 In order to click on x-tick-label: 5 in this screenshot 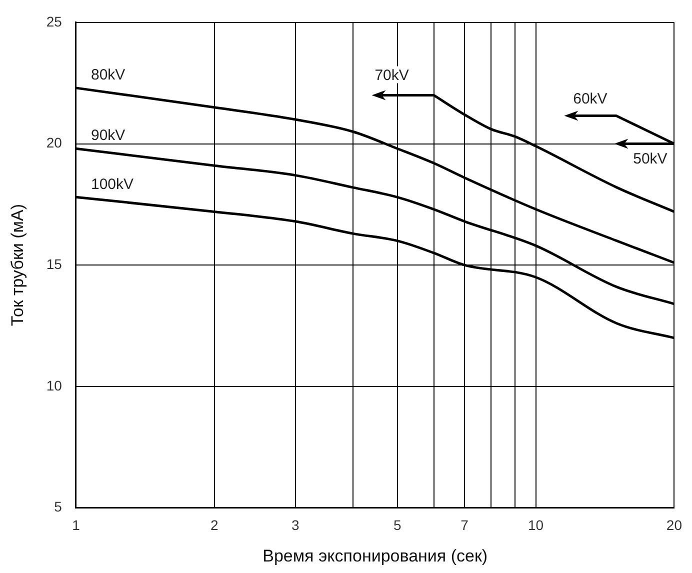, I will do `click(397, 525)`.